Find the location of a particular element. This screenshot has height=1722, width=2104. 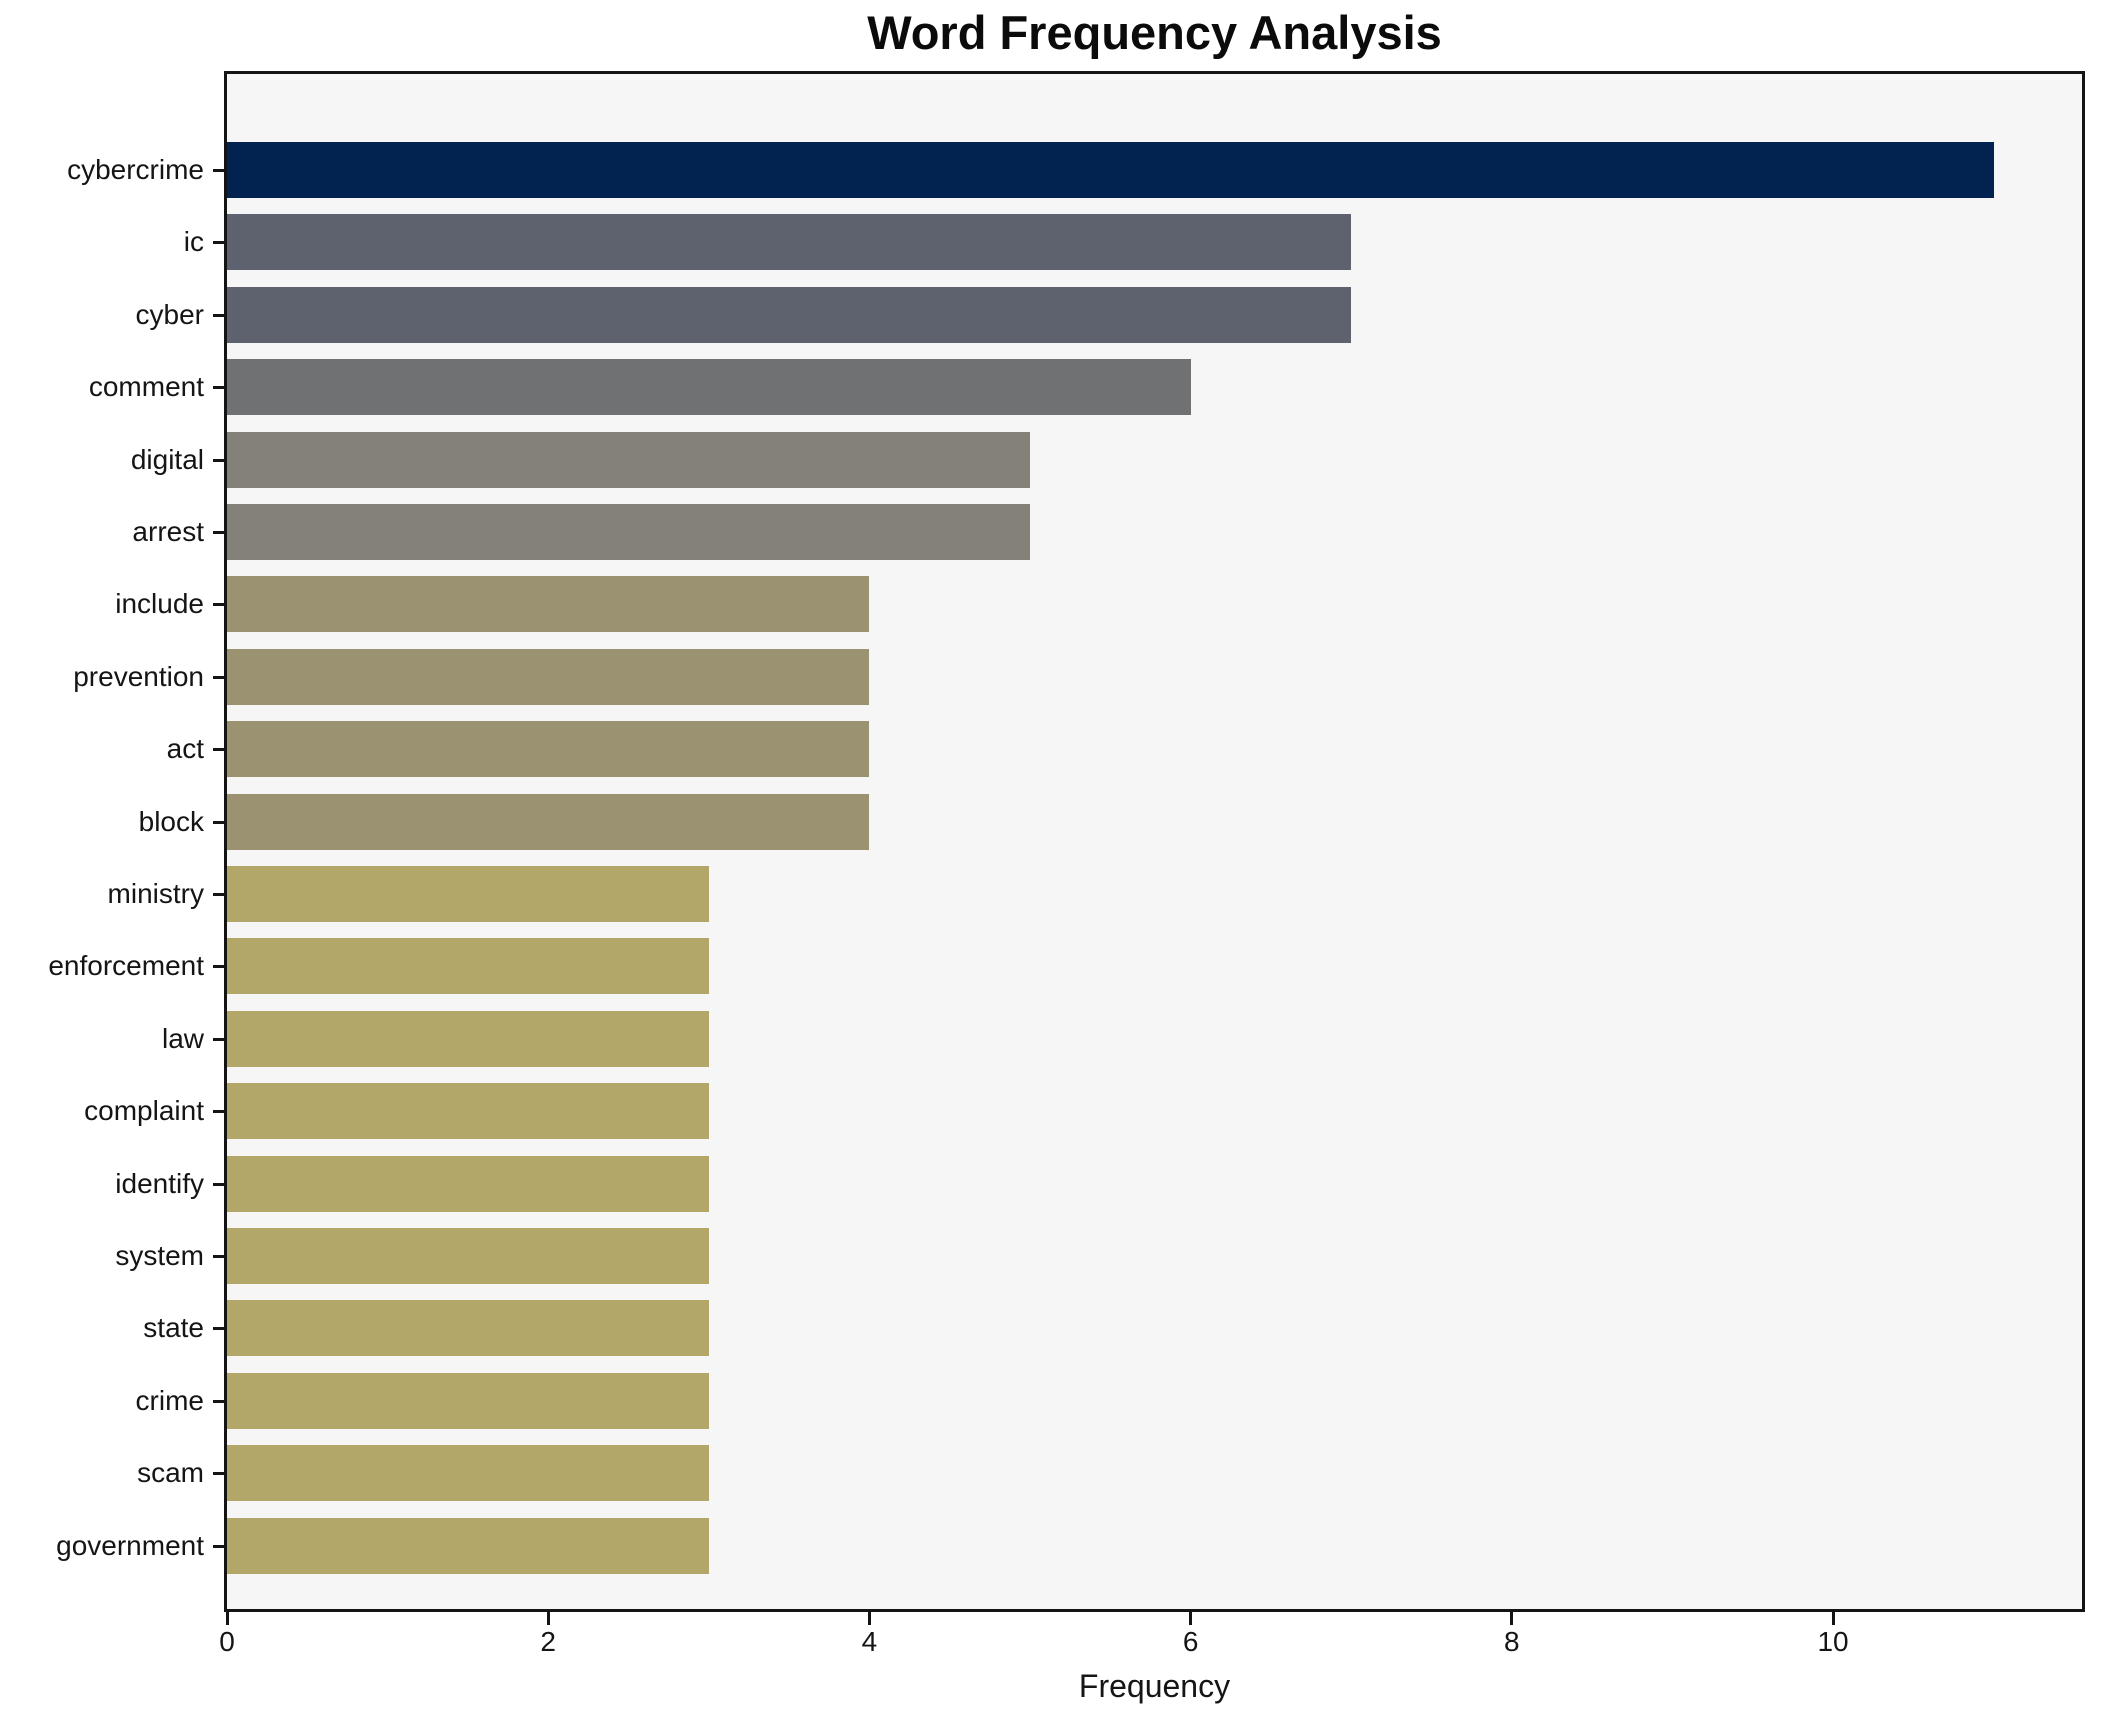

y-tick-label-cybercrime: cybercrime is located at coordinates (135, 169).